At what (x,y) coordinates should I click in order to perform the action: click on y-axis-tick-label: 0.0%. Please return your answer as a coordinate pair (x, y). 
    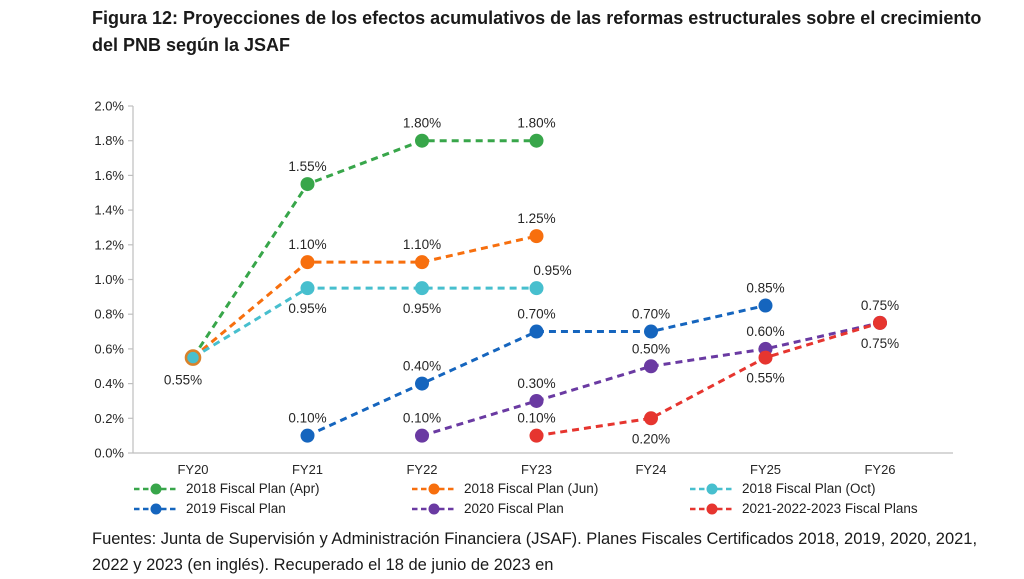
    Looking at the image, I should click on (109, 453).